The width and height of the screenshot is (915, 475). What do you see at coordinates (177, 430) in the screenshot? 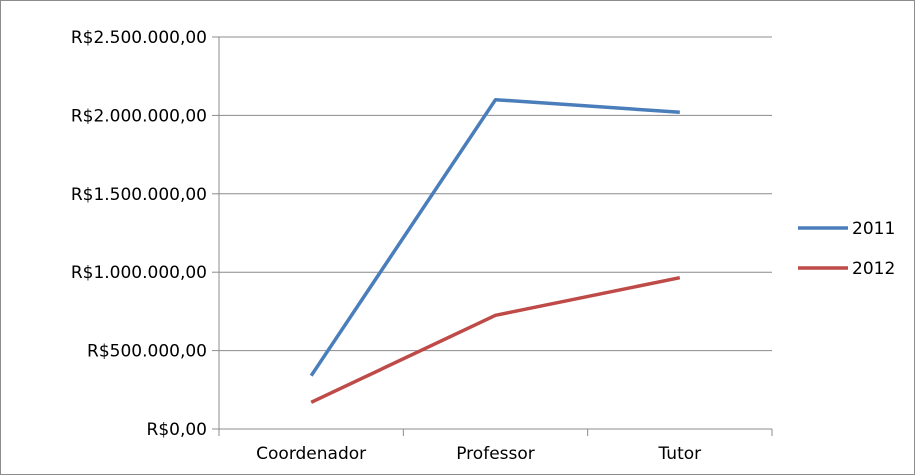
I see `y-tick-label: R$0,00` at bounding box center [177, 430].